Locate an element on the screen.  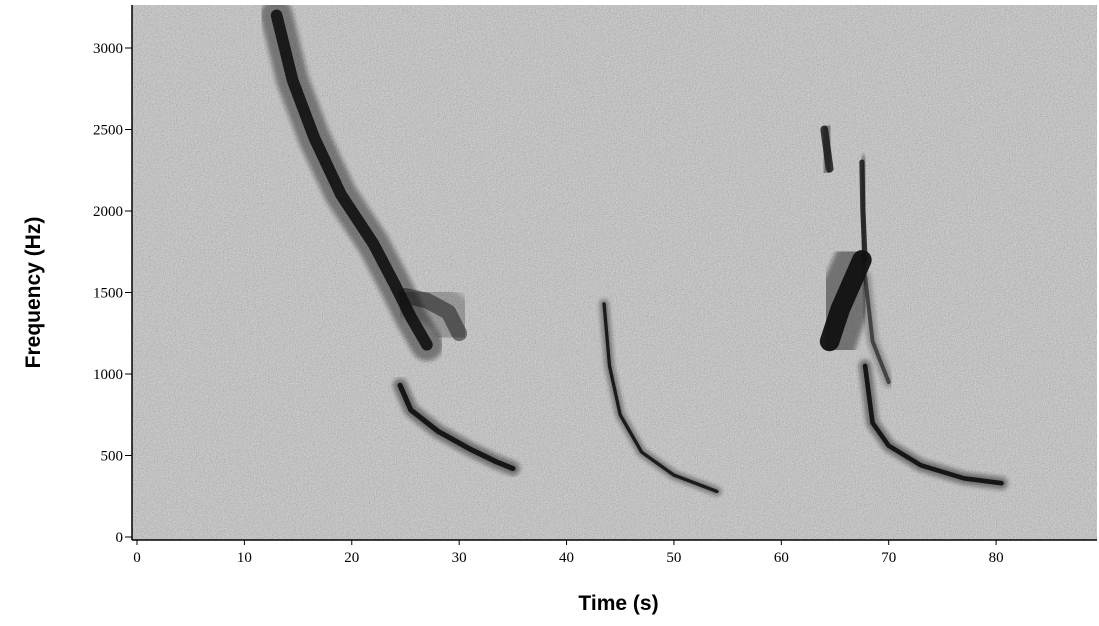
x-tick-label: 20 is located at coordinates (351, 558).